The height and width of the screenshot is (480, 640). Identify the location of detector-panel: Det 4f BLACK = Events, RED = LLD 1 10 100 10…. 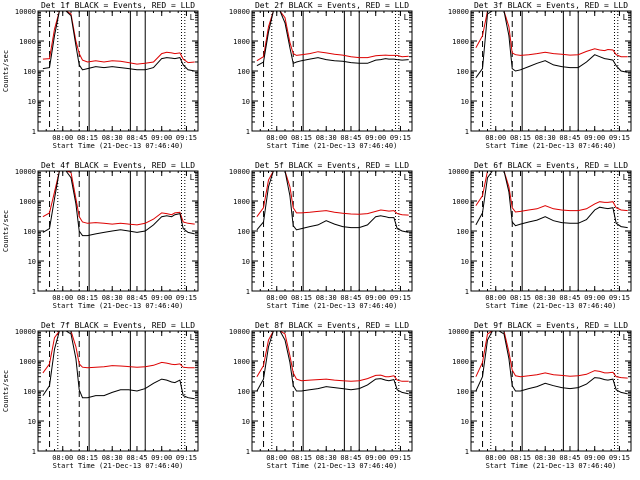
(100, 235).